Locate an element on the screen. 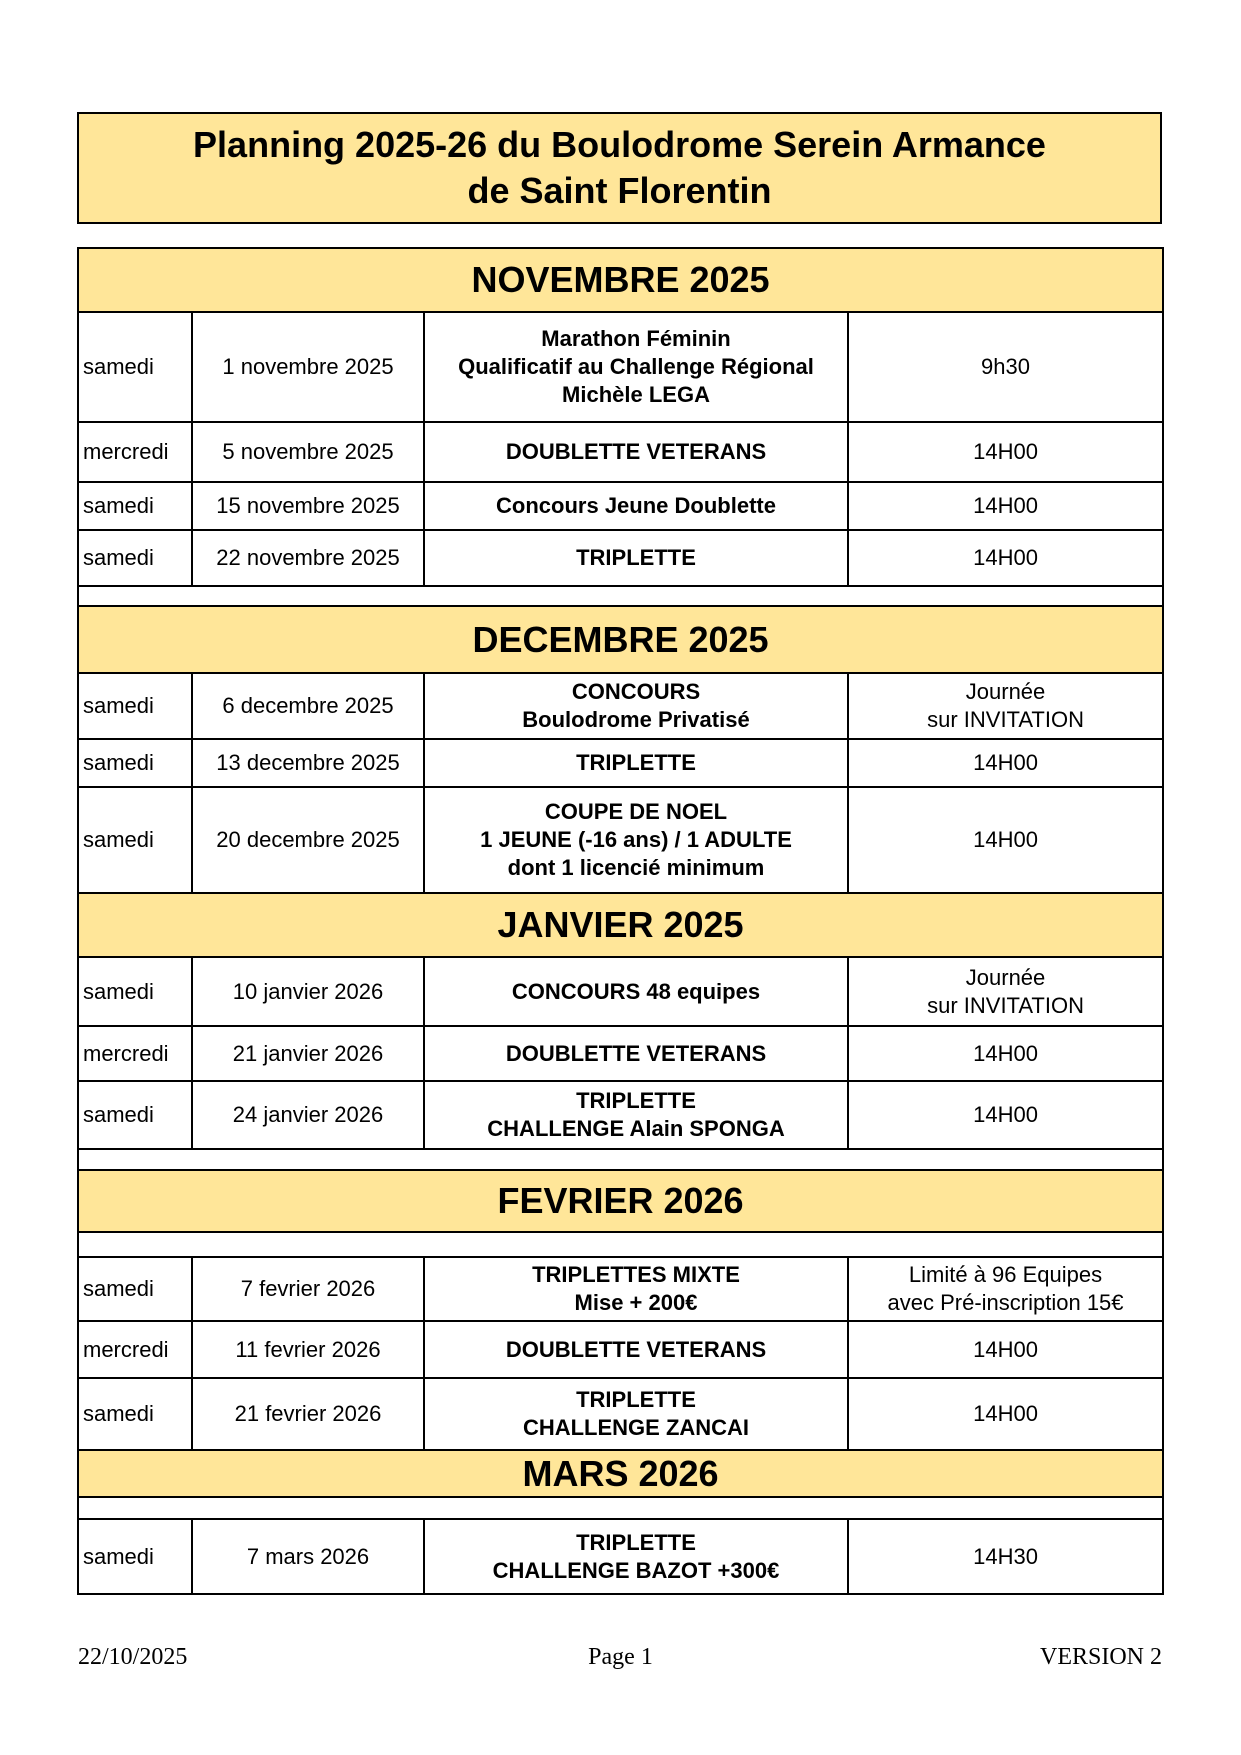 The height and width of the screenshot is (1755, 1241). event-line: dont 1 licencié minimum is located at coordinates (636, 867).